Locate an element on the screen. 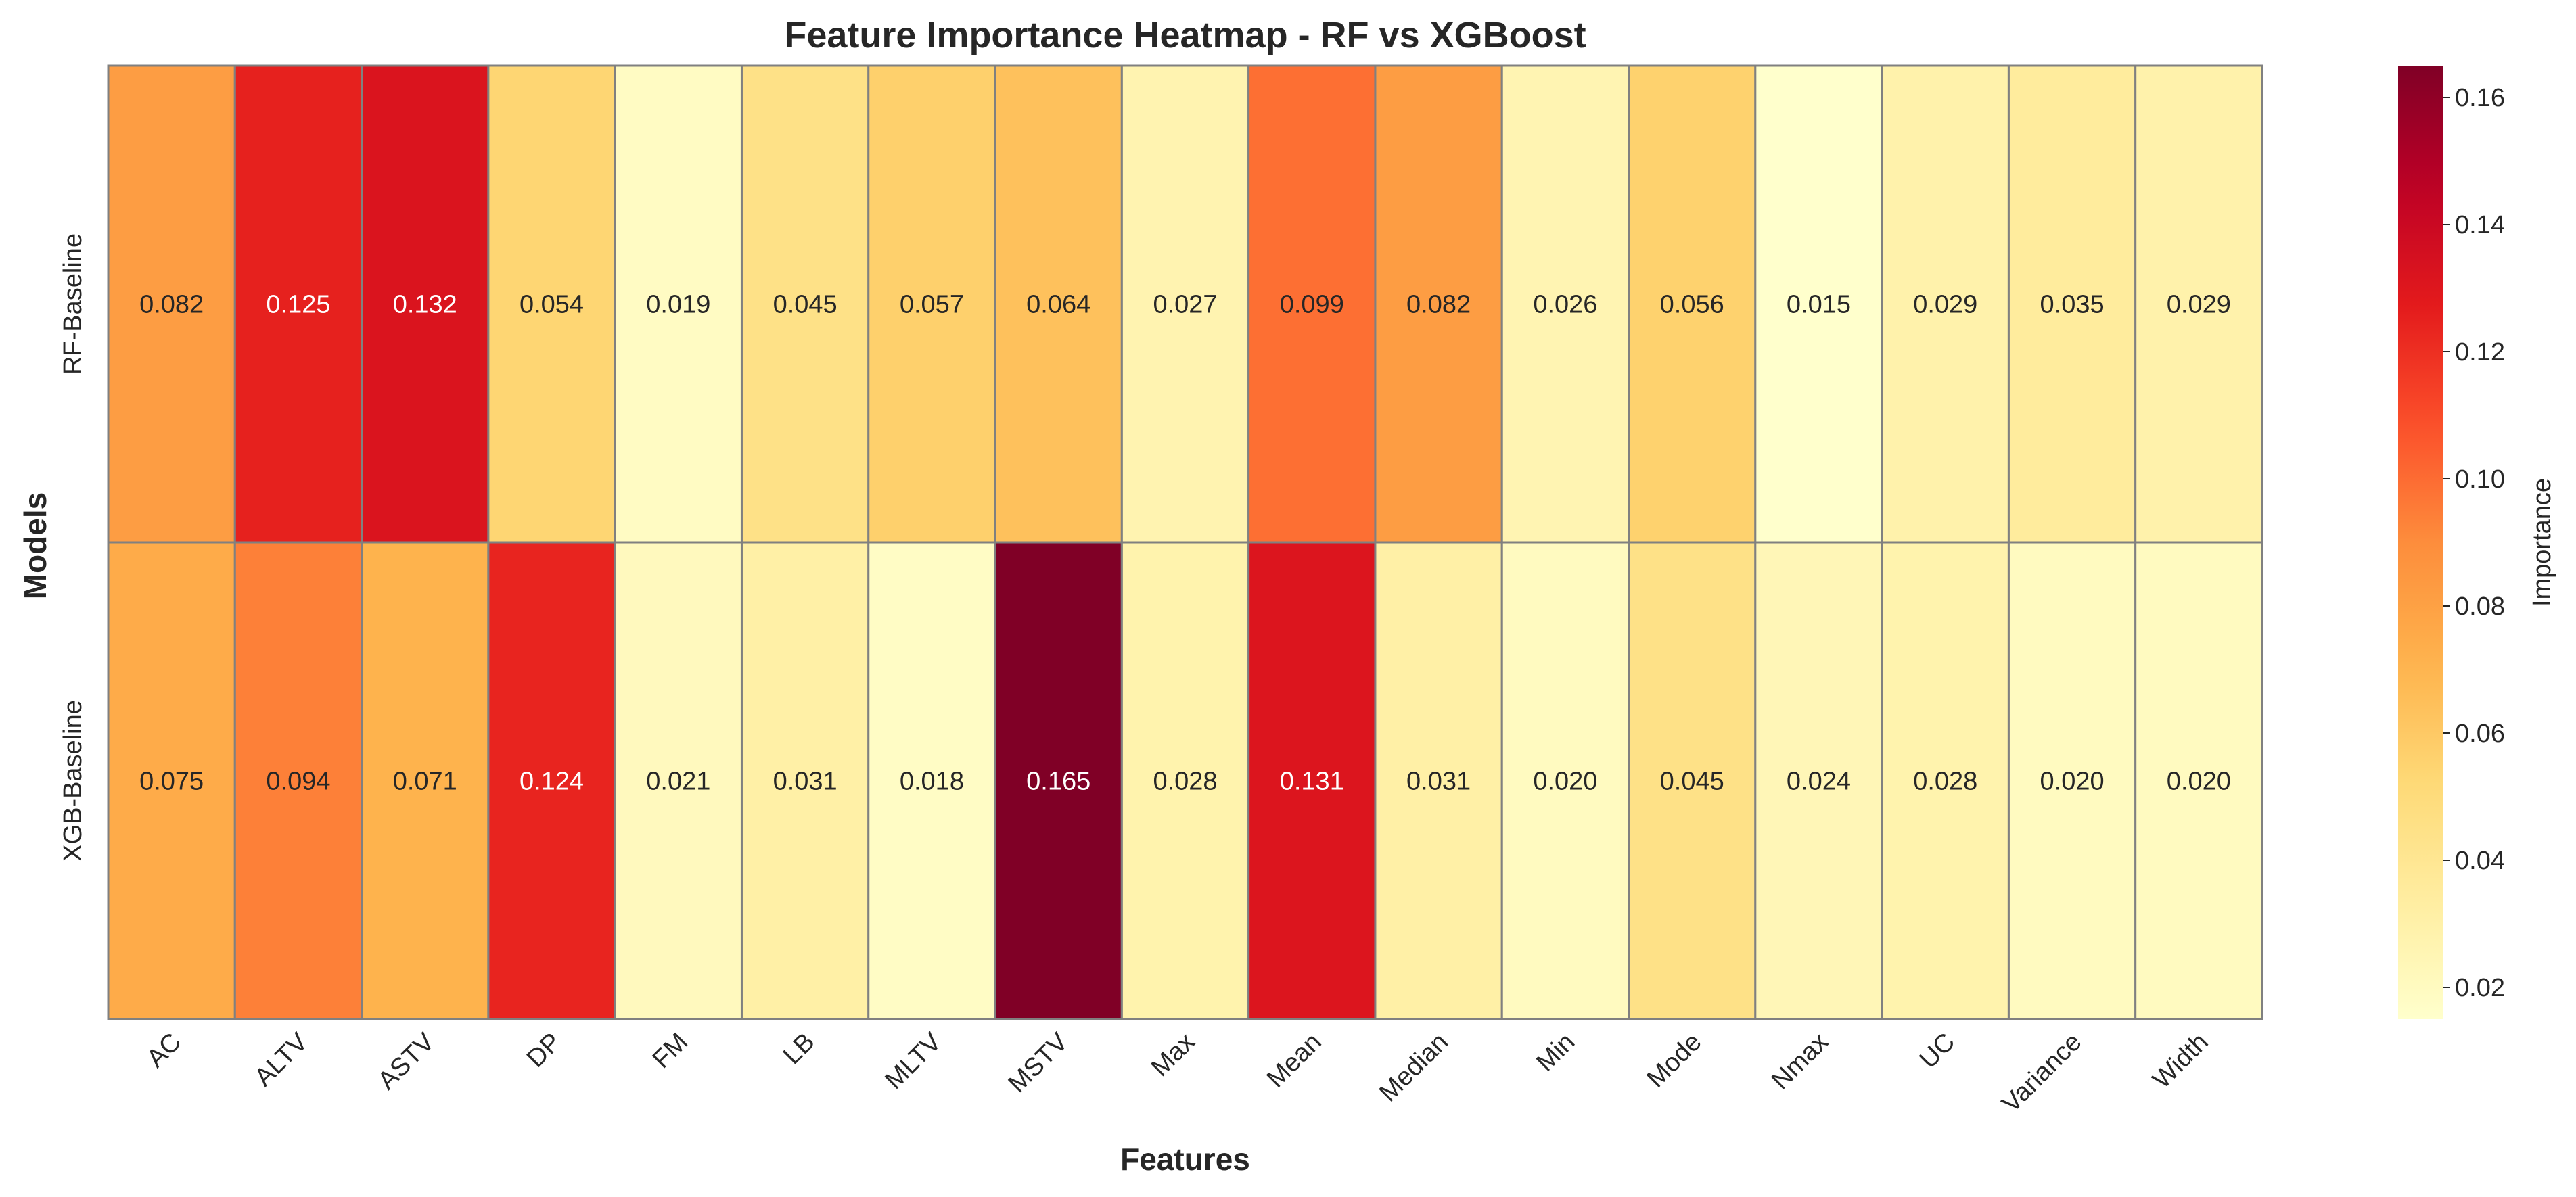  colorbar-ticks: 0.02 0.04 0.06 0.08 0.10 0.12 0.14 0.16 is located at coordinates (2474, 543).